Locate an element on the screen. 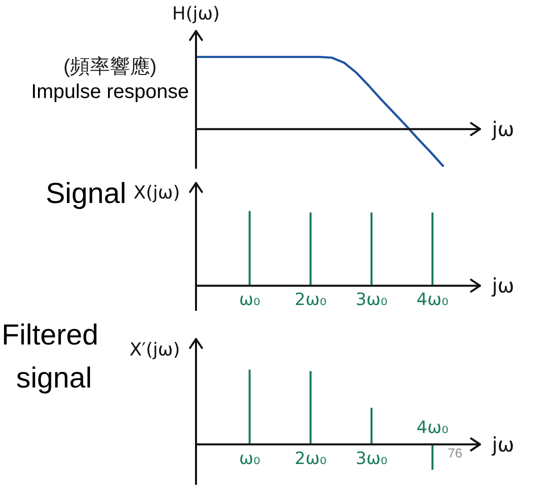 This screenshot has width=555, height=493. annotation: 4ω₀ is located at coordinates (432, 428).